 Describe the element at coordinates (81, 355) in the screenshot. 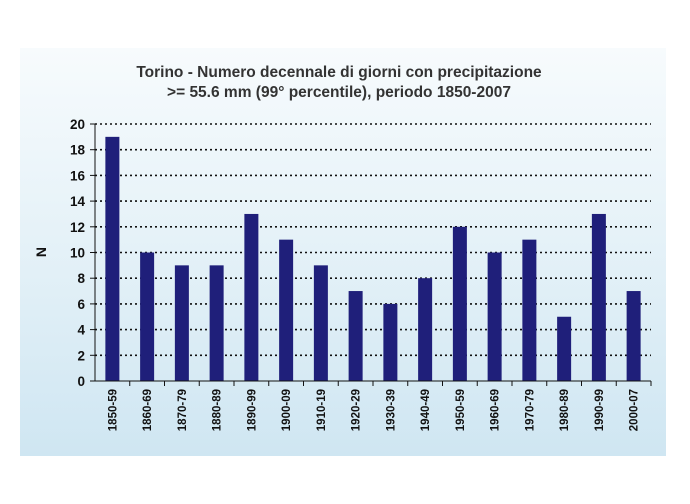

I see `y-tick-label: 2` at that location.